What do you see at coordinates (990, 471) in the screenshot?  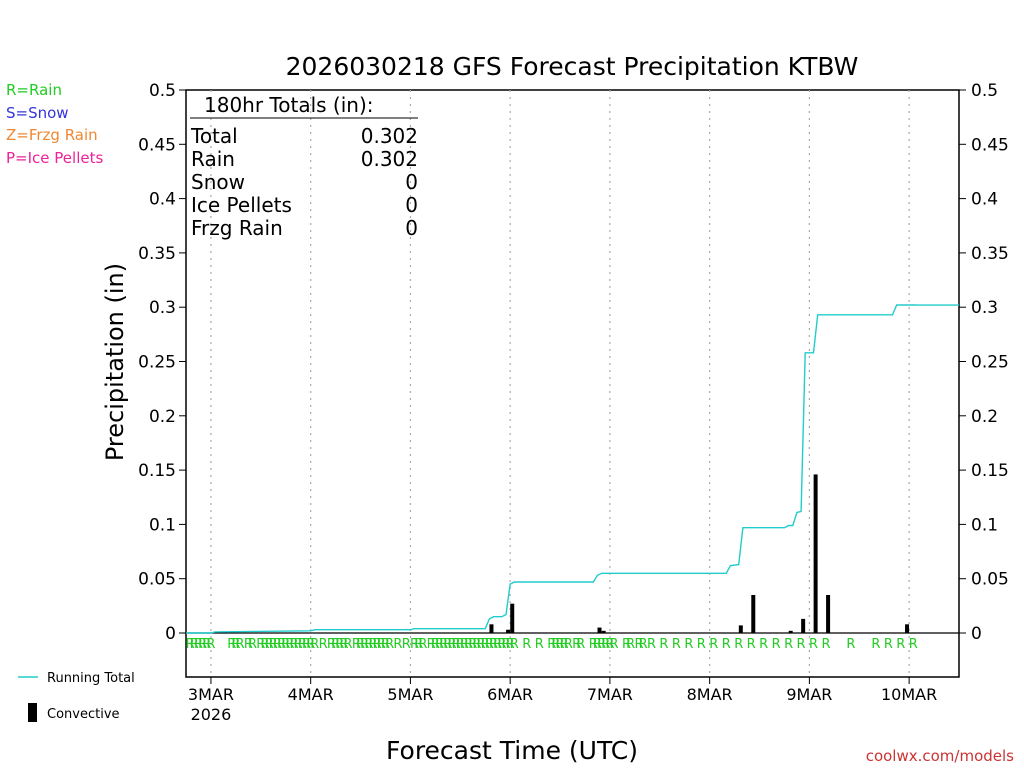 I see `y-tick-label-right: 0.15` at bounding box center [990, 471].